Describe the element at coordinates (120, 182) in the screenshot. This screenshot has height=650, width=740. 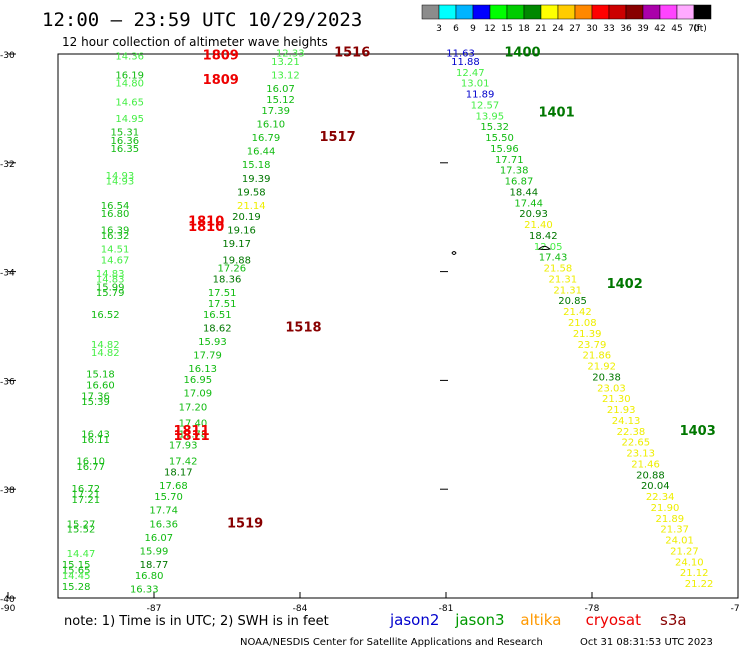
I see `data-point-cryosat: 14.93` at that location.